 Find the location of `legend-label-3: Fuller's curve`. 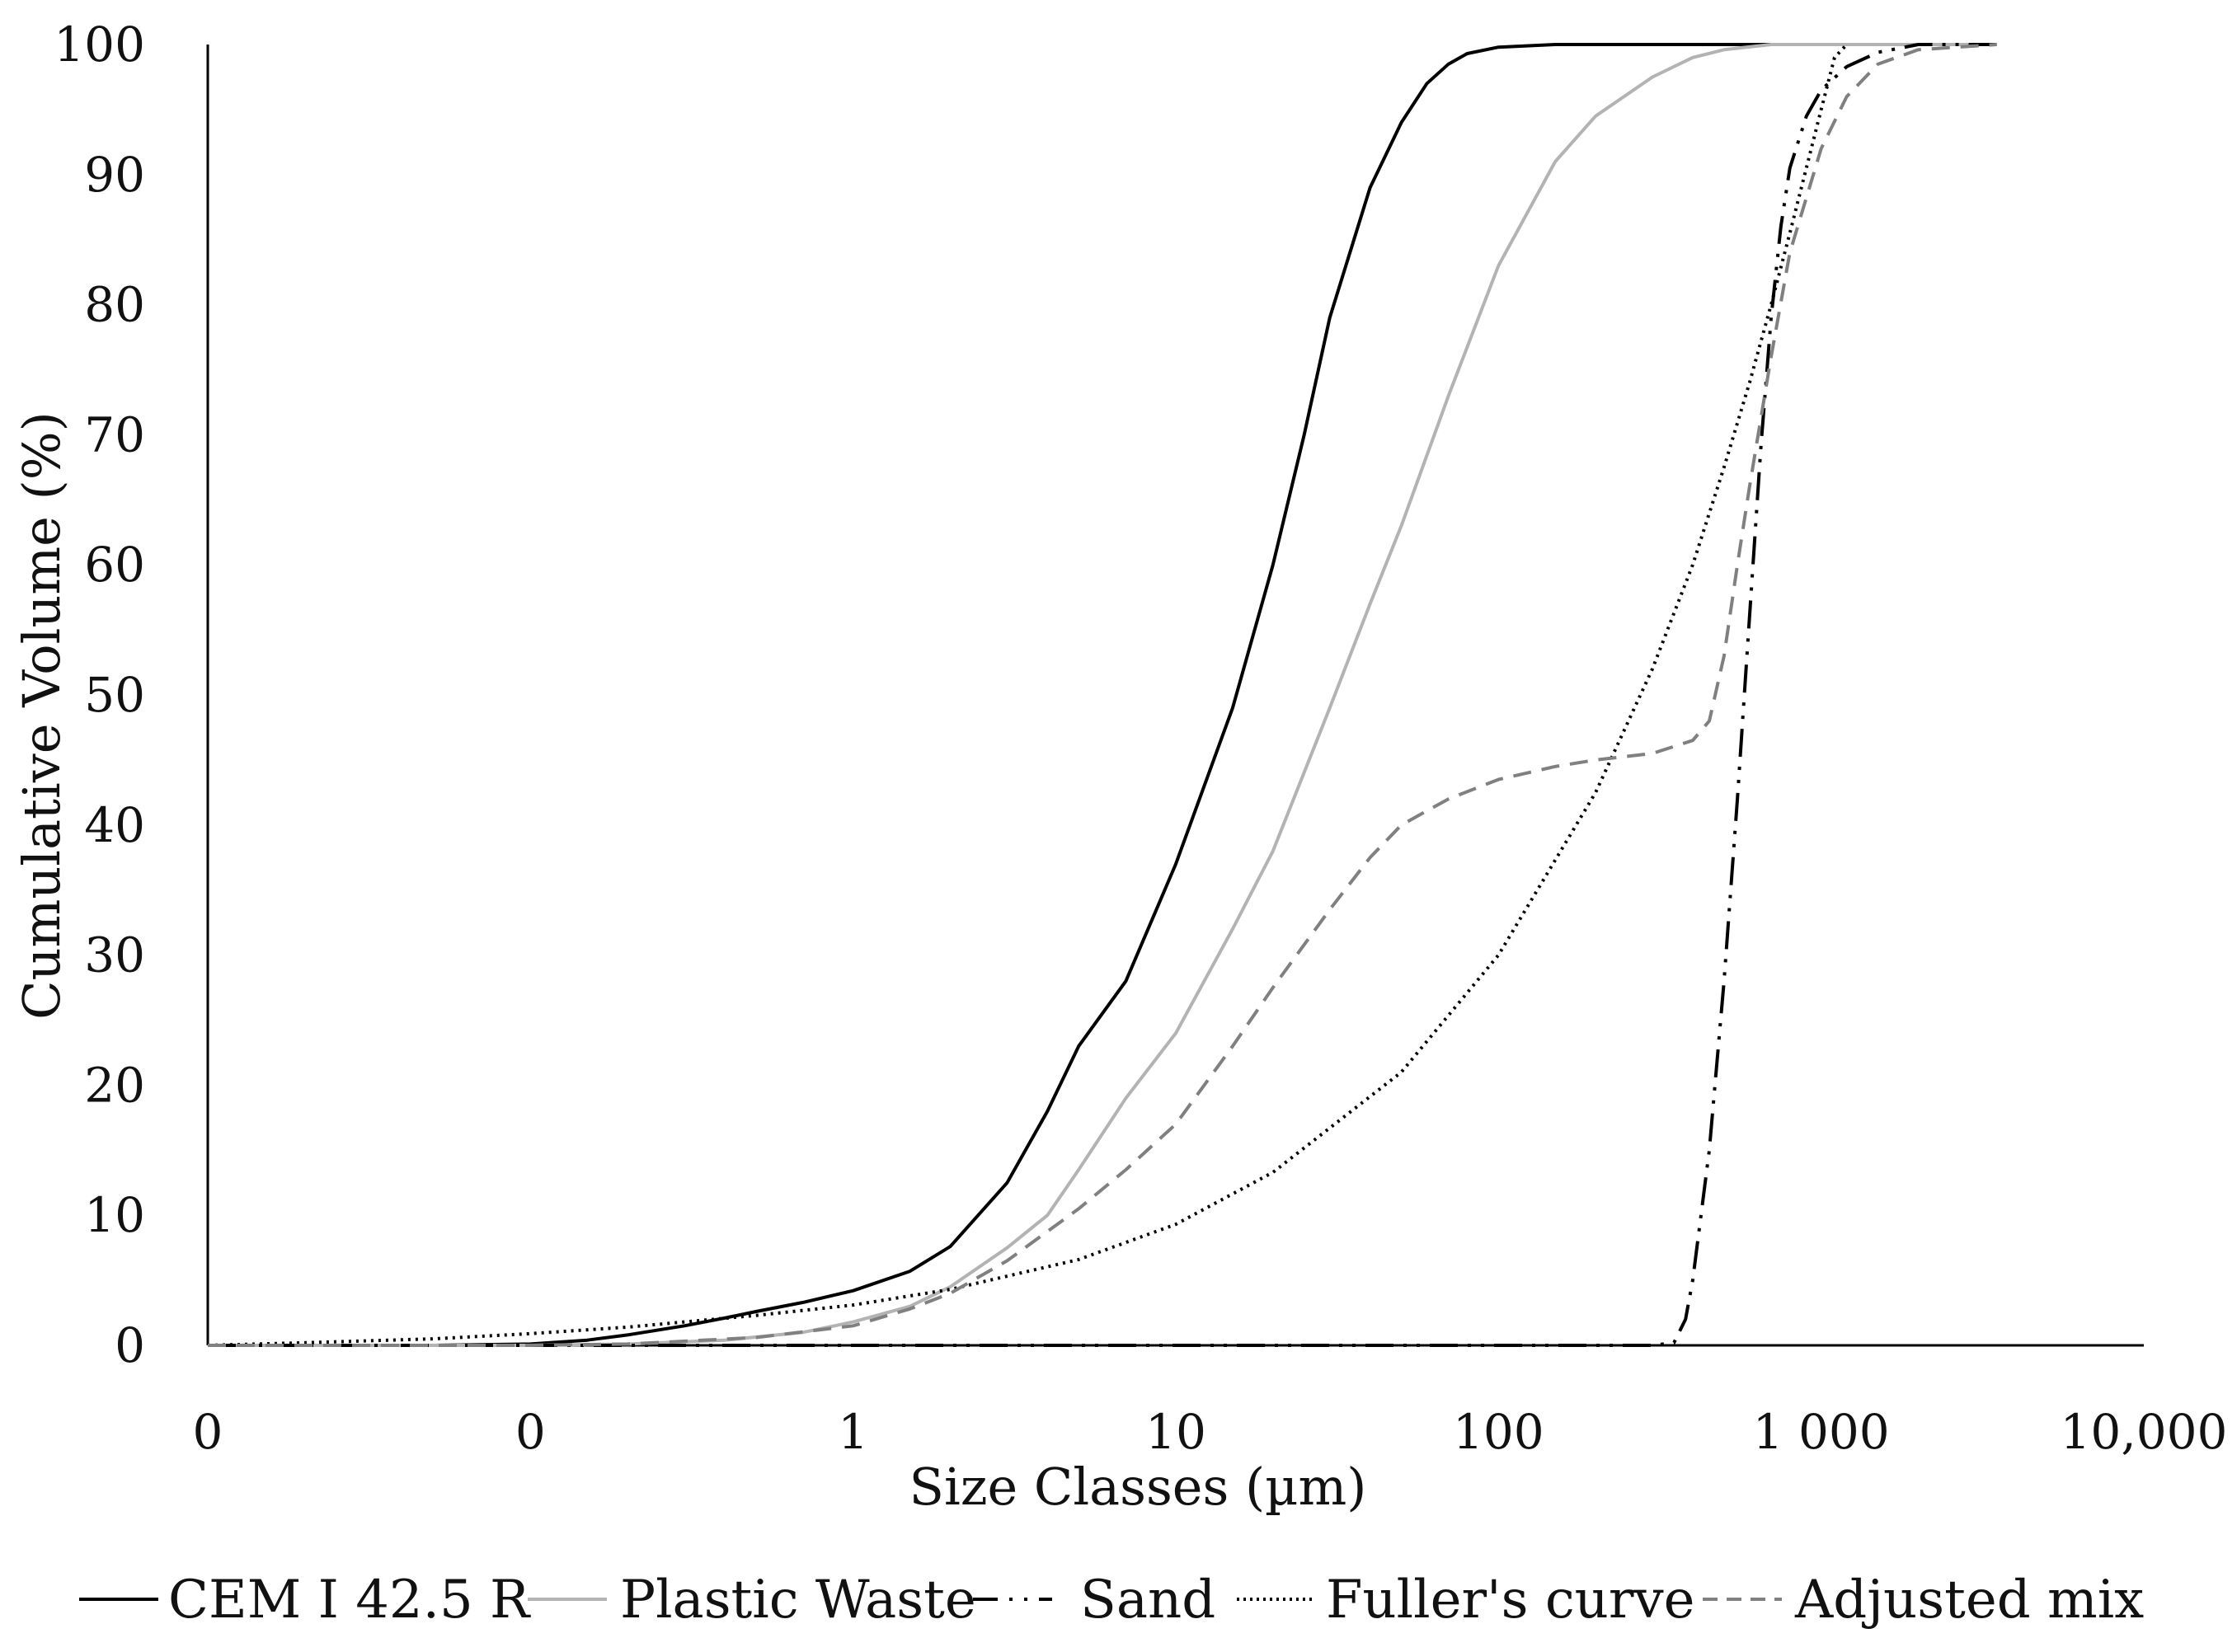

legend-label-3: Fuller's curve is located at coordinates (1510, 1600).